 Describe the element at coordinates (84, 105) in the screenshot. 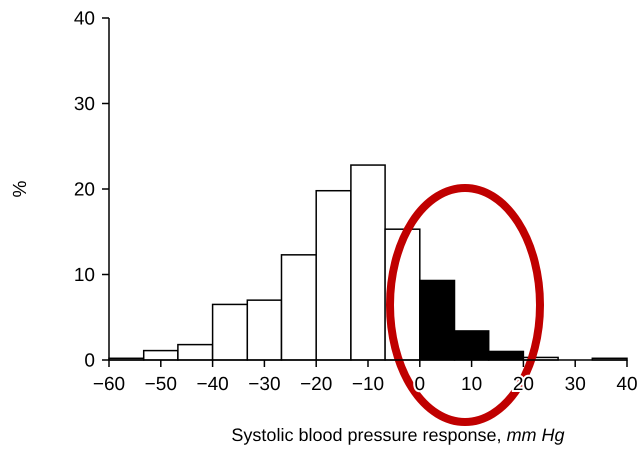

I see `y-tick-label: 30` at that location.